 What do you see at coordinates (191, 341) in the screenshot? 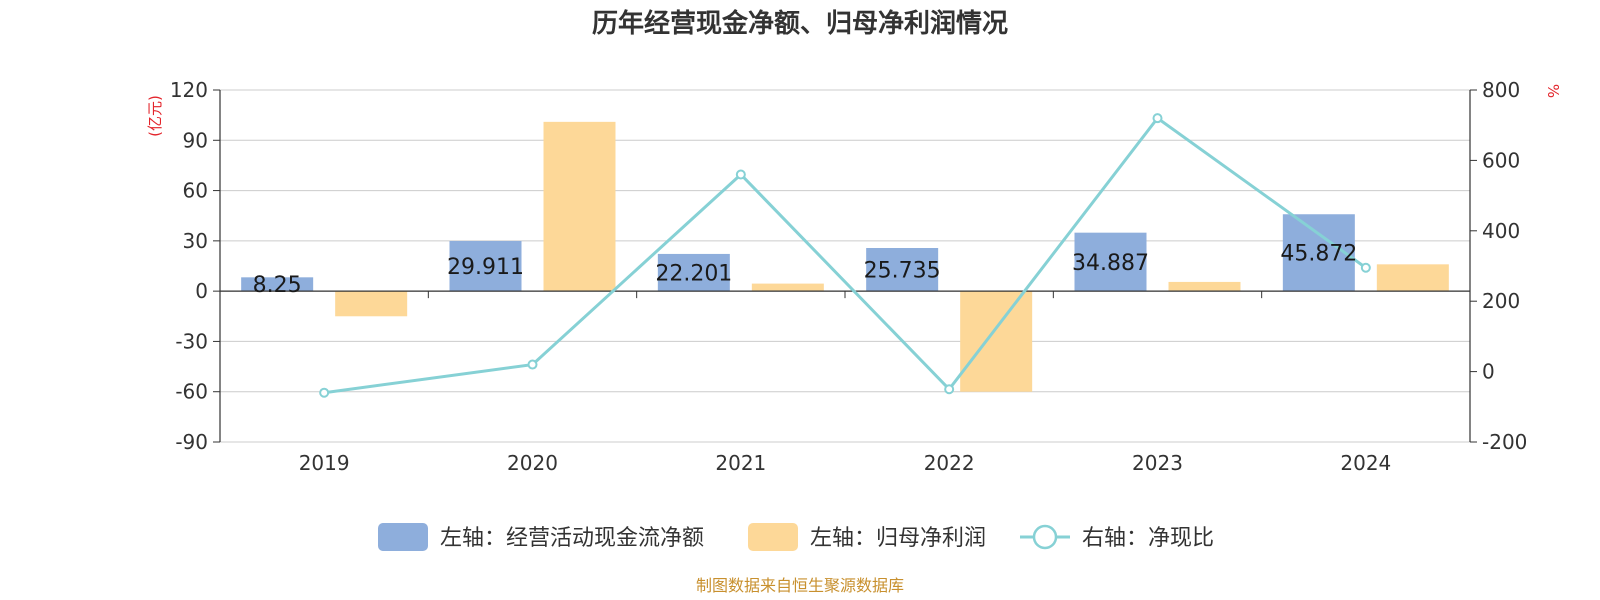
I see `left-tick-label: -30` at bounding box center [191, 341].